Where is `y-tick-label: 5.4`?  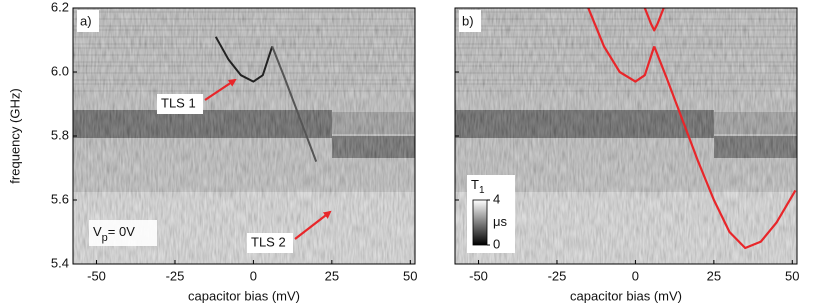 y-tick-label: 5.4 is located at coordinates (60, 262).